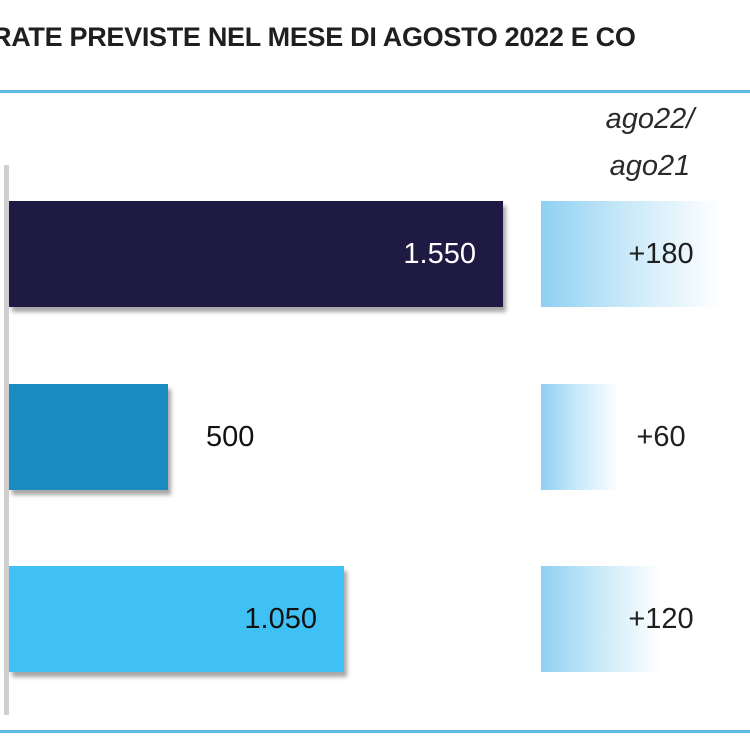 This screenshot has width=750, height=750. I want to click on variation-1-label: +180, so click(661, 254).